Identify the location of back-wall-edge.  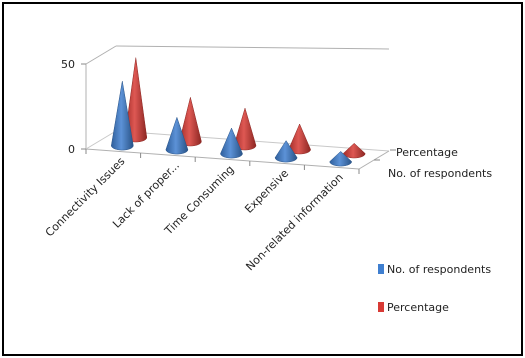
(101, 55).